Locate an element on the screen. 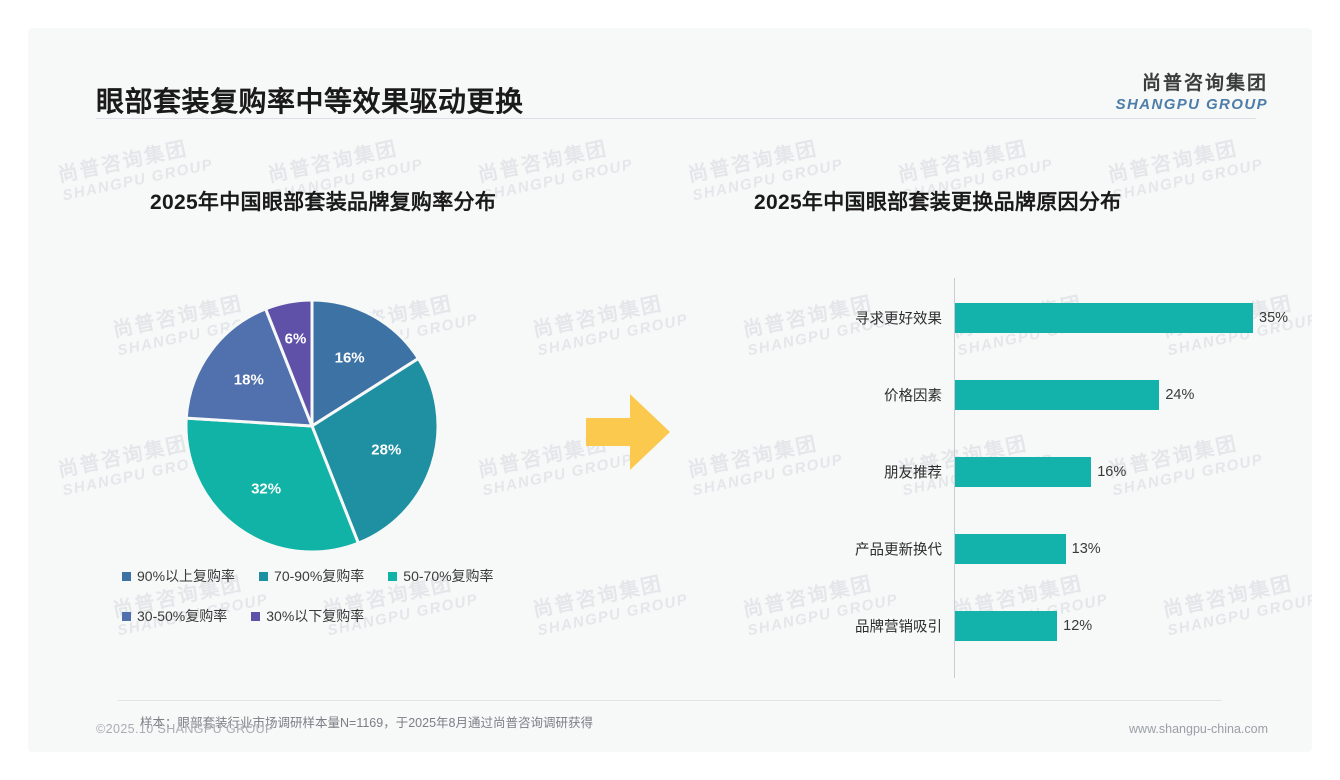 This screenshot has width=1340, height=780. bar-row: 品牌营销吸引 12% is located at coordinates (1004, 626).